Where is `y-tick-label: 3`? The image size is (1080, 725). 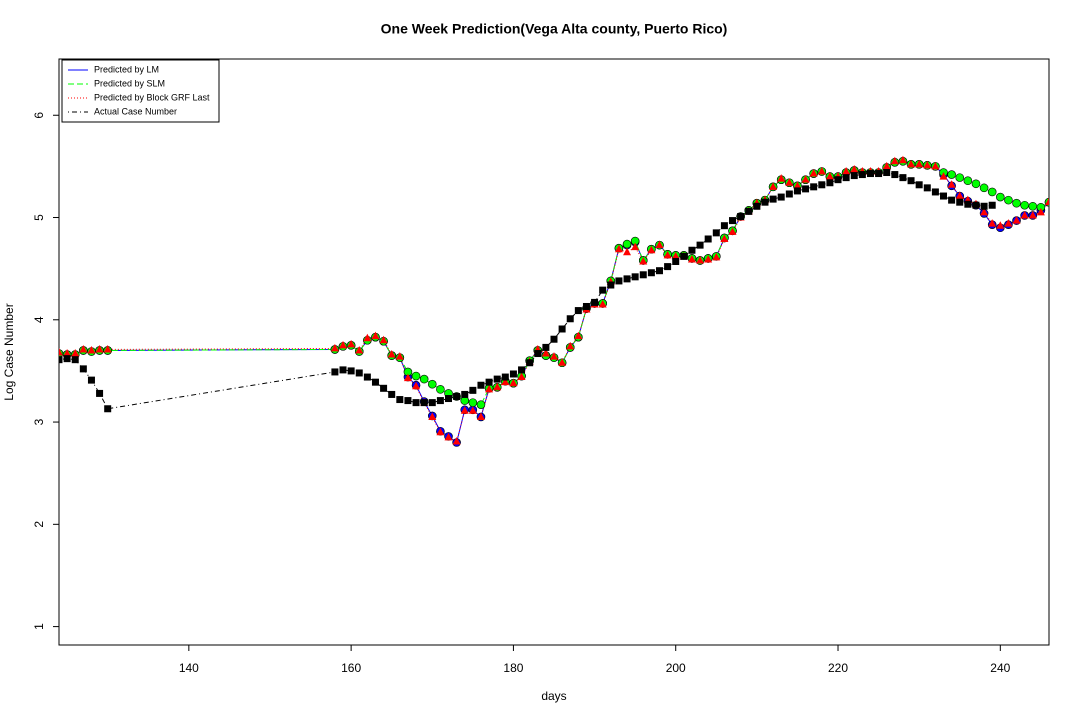 y-tick-label: 3 is located at coordinates (39, 421).